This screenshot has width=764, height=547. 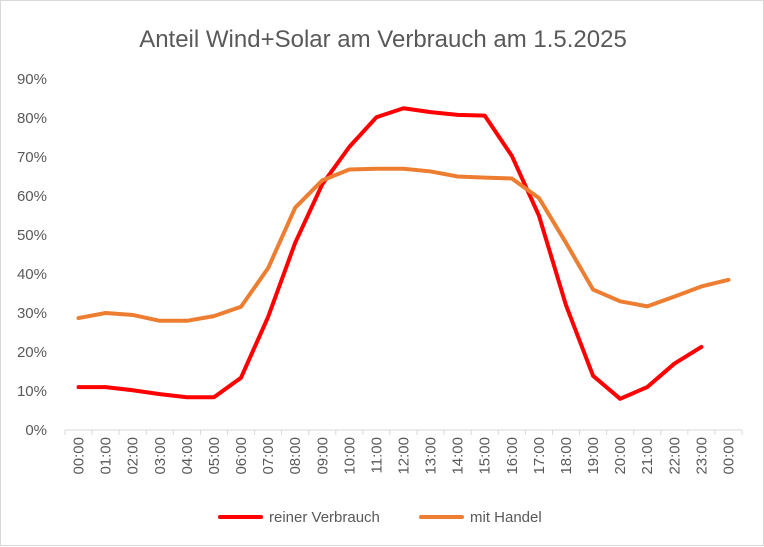 I want to click on y-tick-label: 60%, so click(x=32, y=196).